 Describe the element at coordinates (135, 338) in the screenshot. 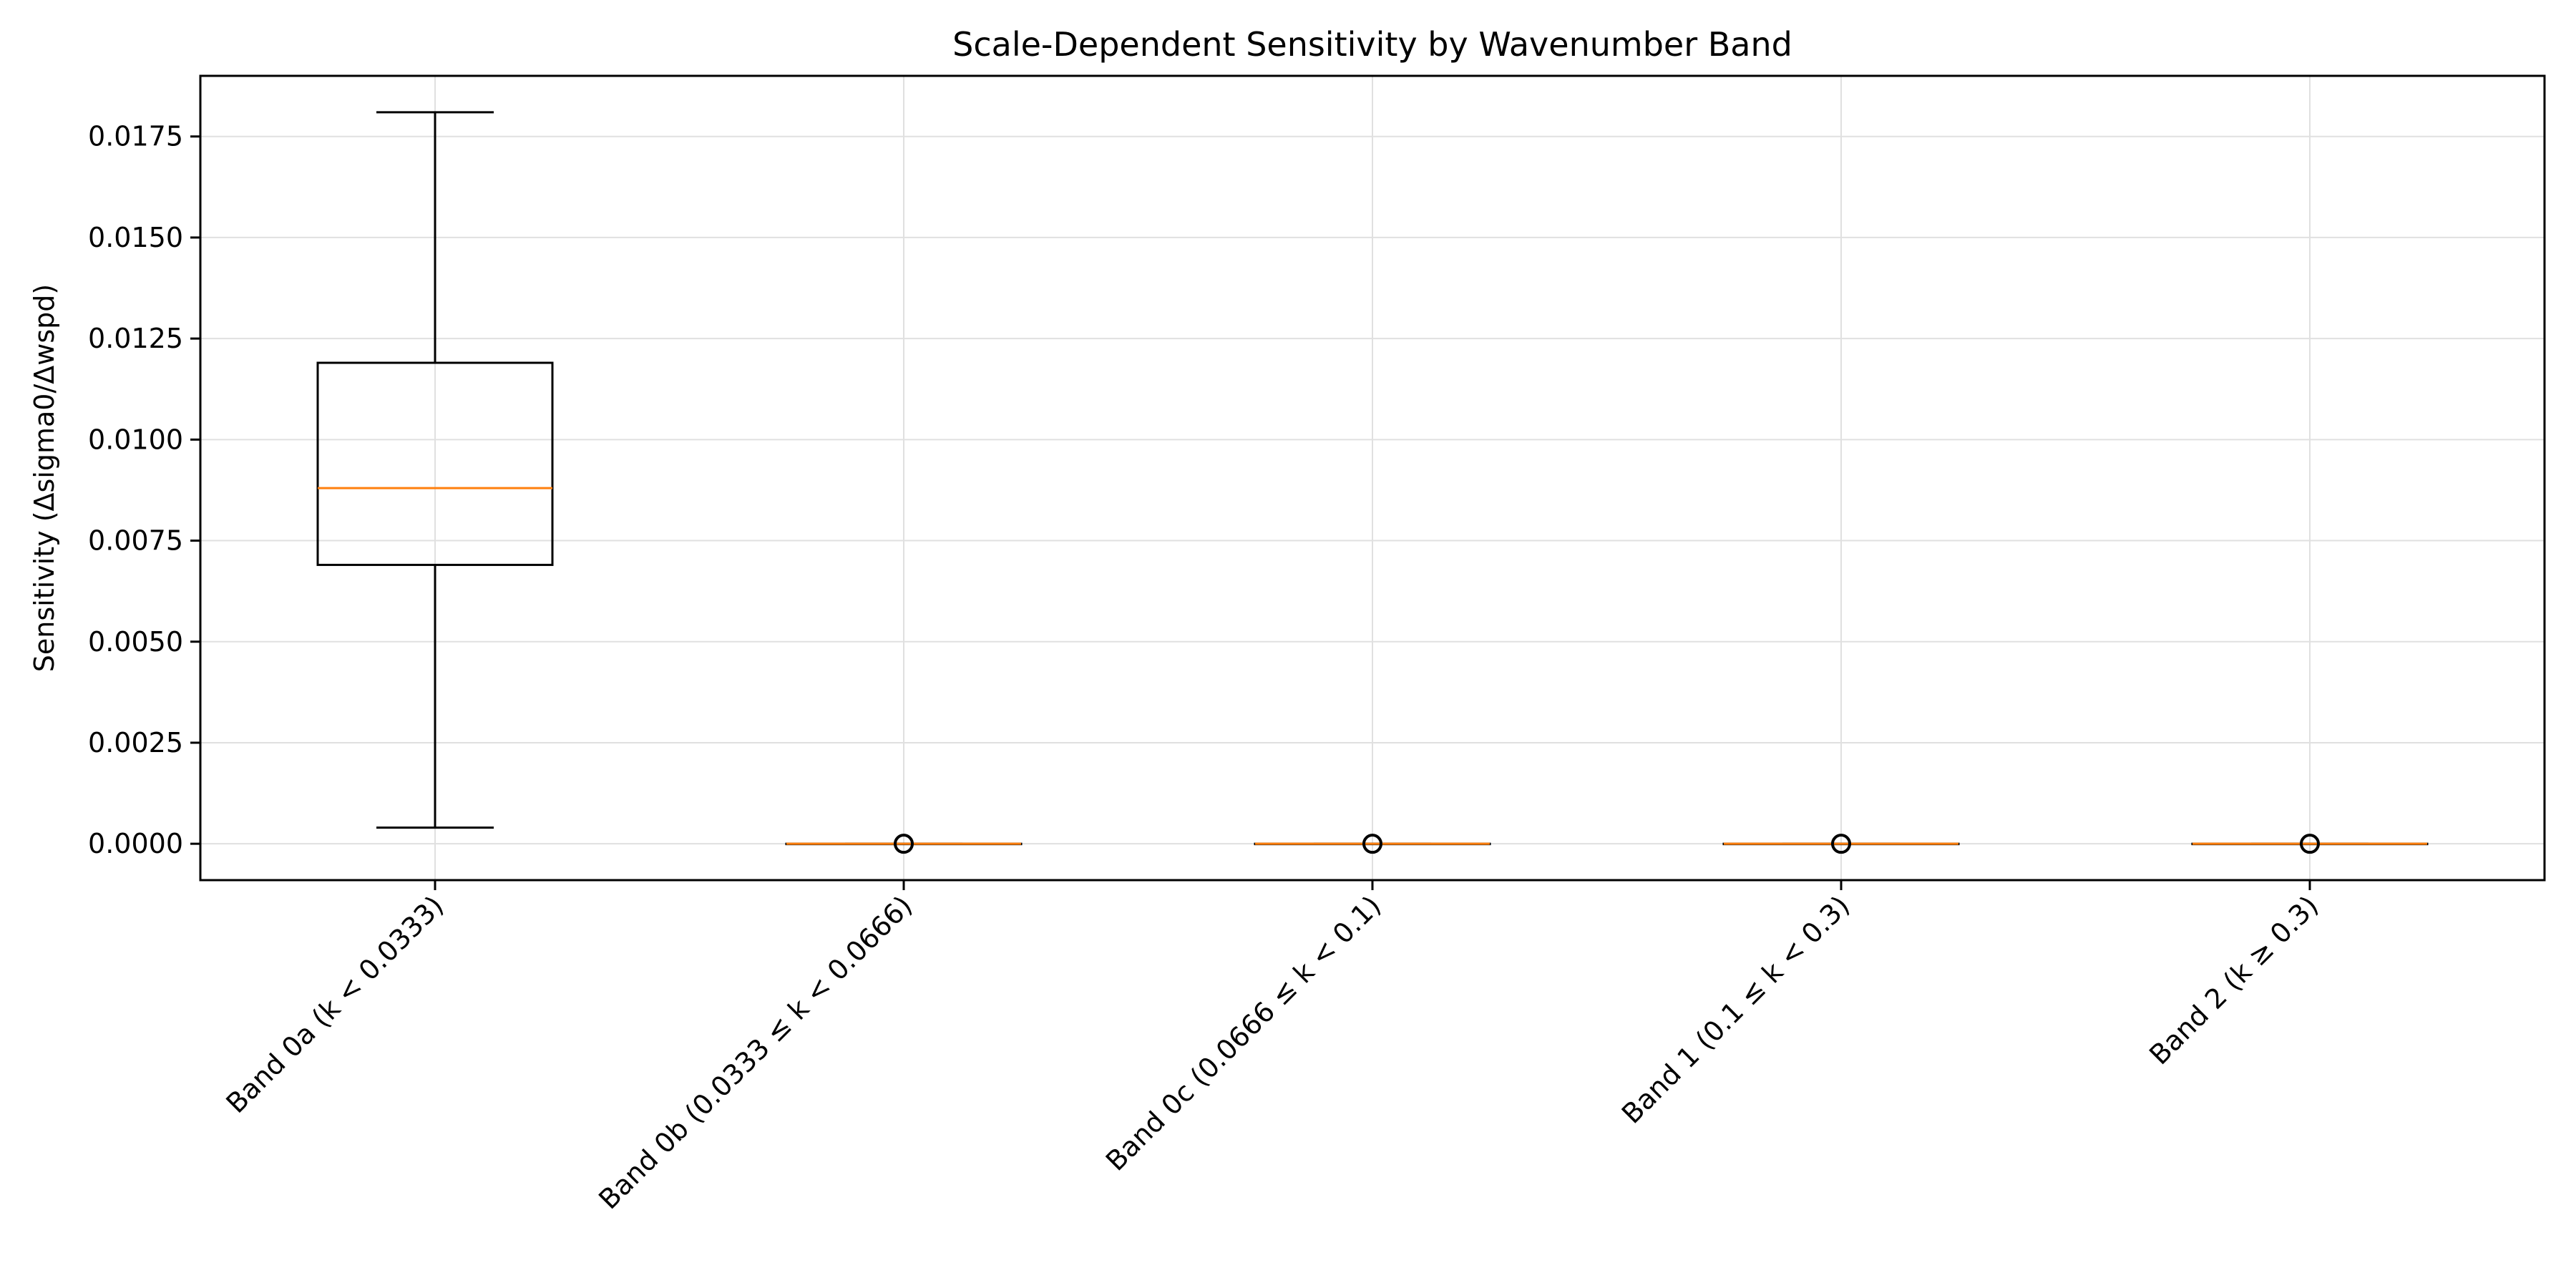

I see `y-tick-label: 0.0125` at that location.